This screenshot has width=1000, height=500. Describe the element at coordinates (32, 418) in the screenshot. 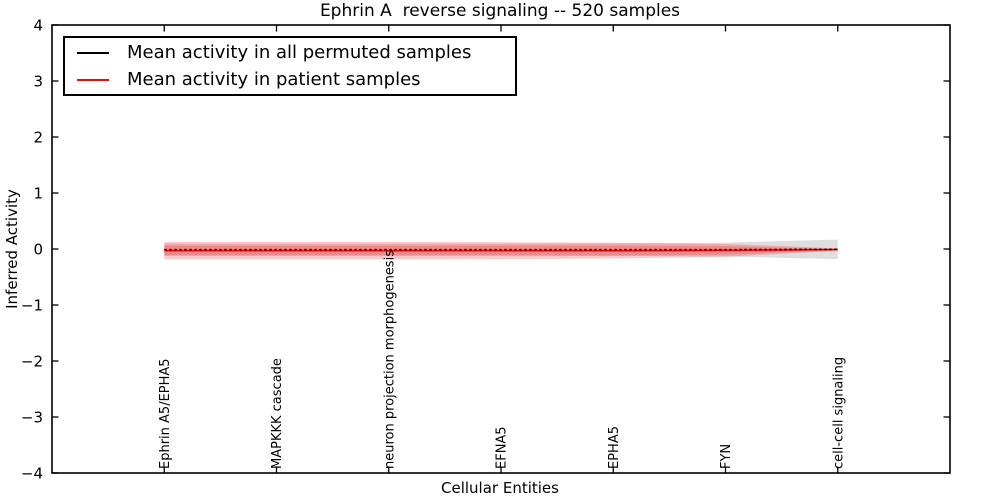

I see `y-tick-label: −3` at that location.